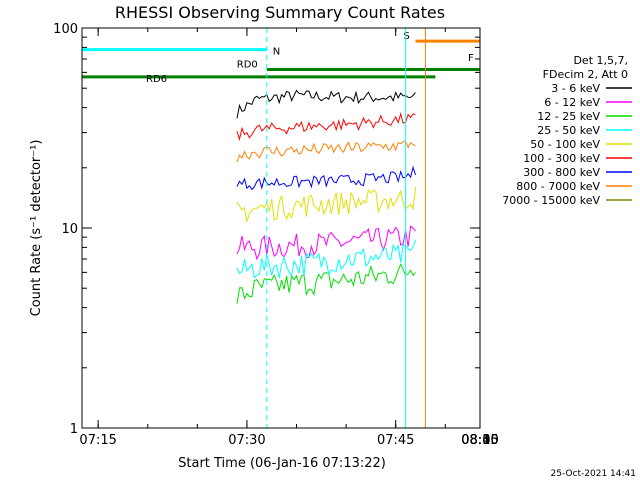 The height and width of the screenshot is (480, 640). Describe the element at coordinates (65, 29) in the screenshot. I see `y-tick-label: 100` at that location.